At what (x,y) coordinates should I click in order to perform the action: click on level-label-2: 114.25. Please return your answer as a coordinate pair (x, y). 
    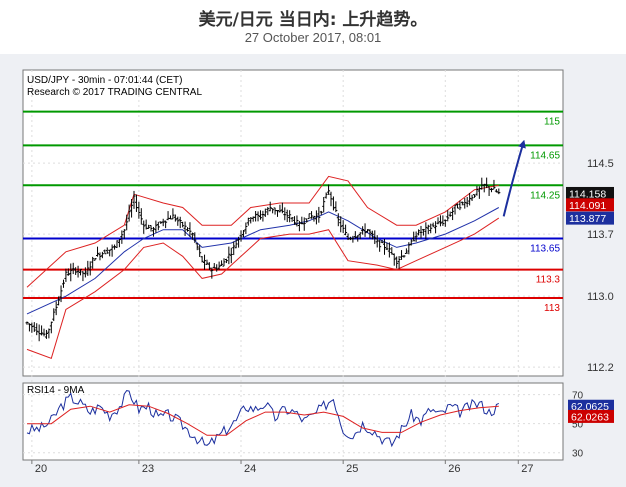
    Looking at the image, I should click on (545, 195).